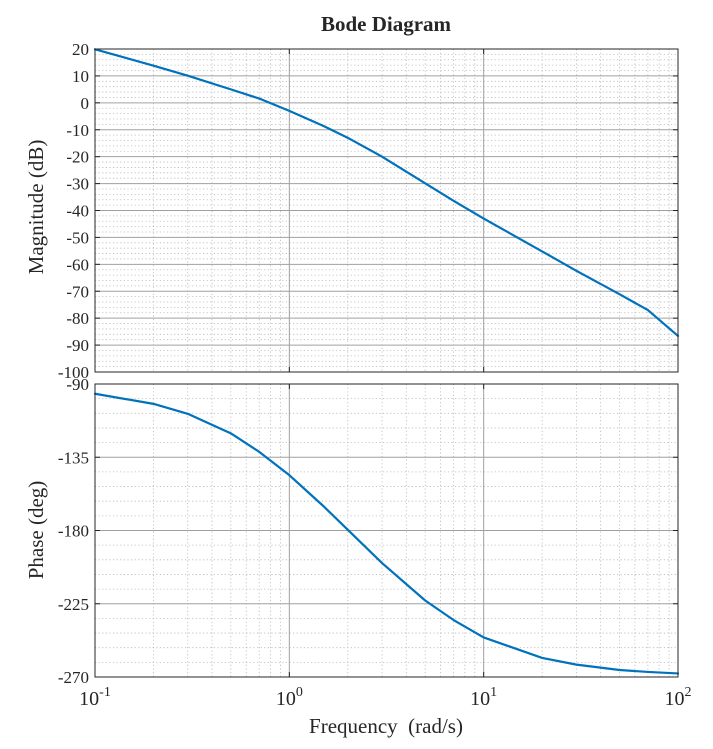  Describe the element at coordinates (77, 345) in the screenshot. I see `magnitude-y-tick-label: -90` at that location.